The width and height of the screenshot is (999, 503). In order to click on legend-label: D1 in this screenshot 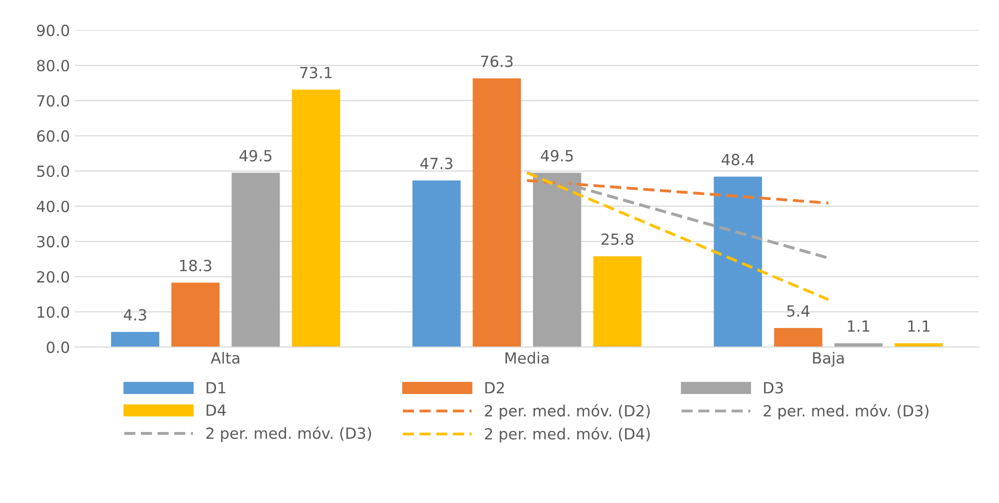, I will do `click(216, 388)`.